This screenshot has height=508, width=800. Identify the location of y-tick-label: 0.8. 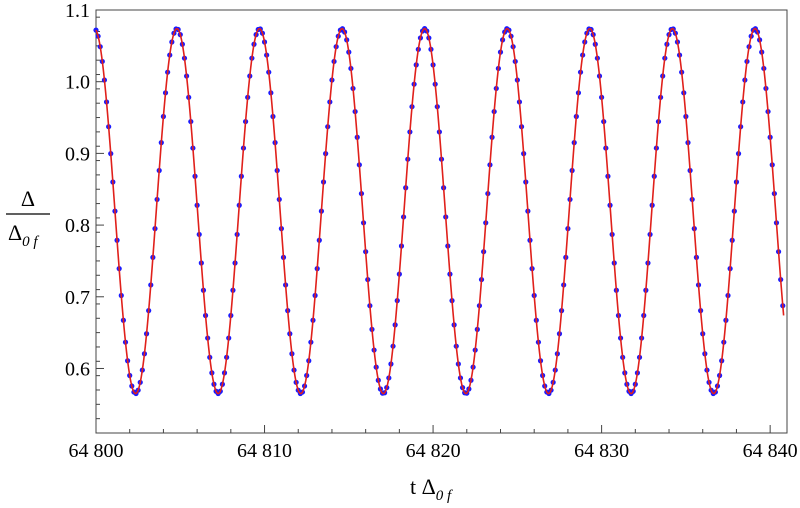
(77, 226).